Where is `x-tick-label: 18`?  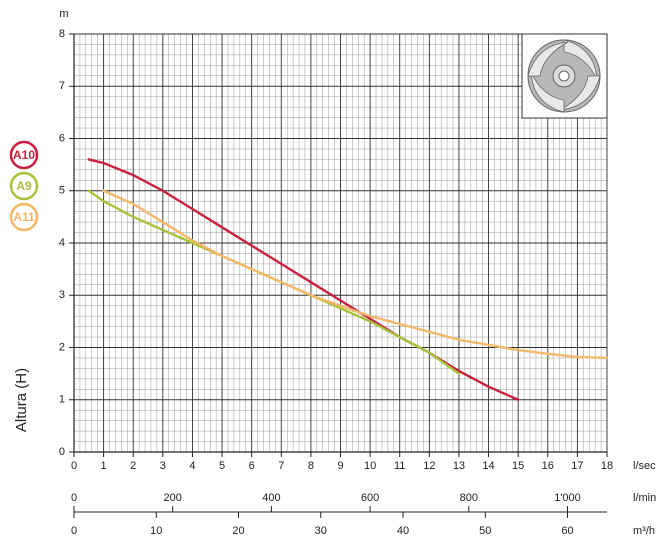
x-tick-label: 18 is located at coordinates (607, 466).